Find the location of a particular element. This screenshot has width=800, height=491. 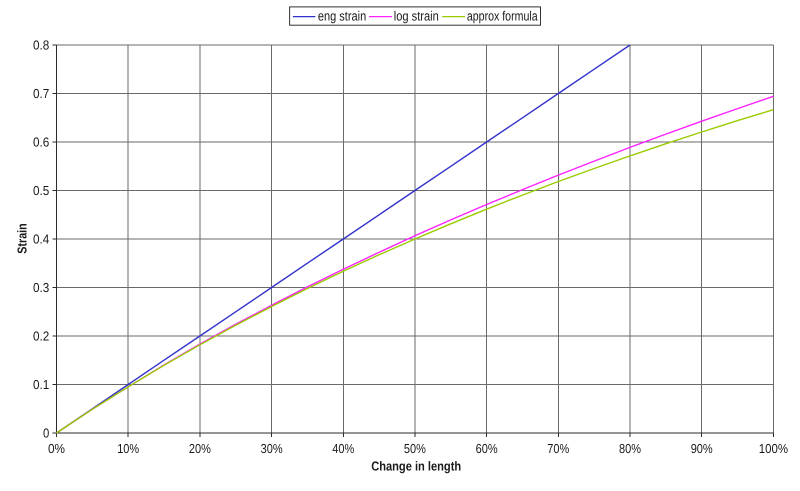

svg-text: 0.3 is located at coordinates (41, 287).